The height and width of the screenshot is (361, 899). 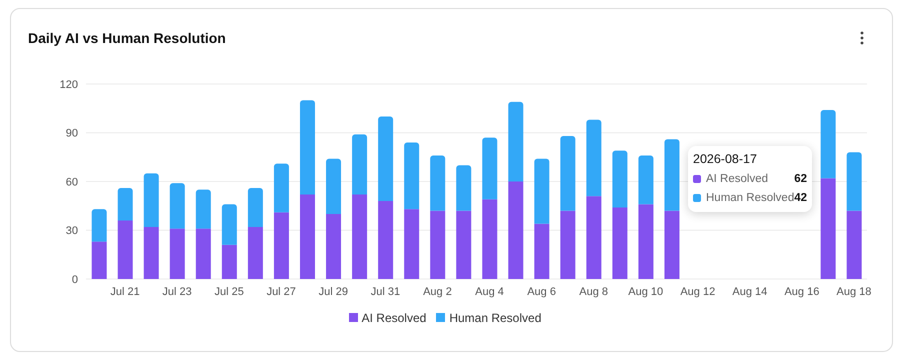 What do you see at coordinates (698, 292) in the screenshot?
I see `x-tick-label: Aug 12` at bounding box center [698, 292].